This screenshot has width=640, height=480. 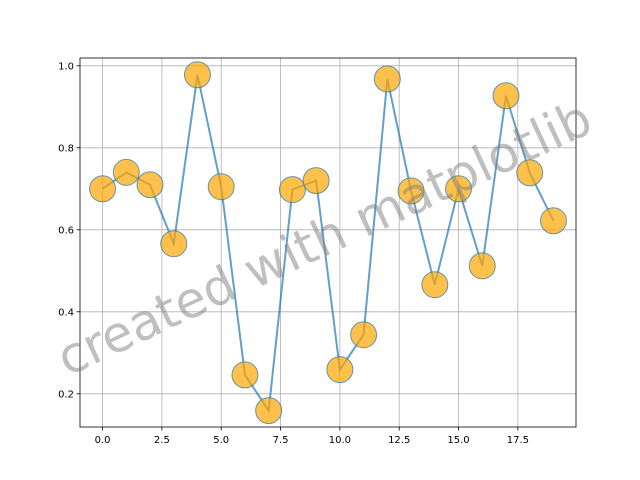 What do you see at coordinates (518, 440) in the screenshot?
I see `x-tick-label: 17.5` at bounding box center [518, 440].